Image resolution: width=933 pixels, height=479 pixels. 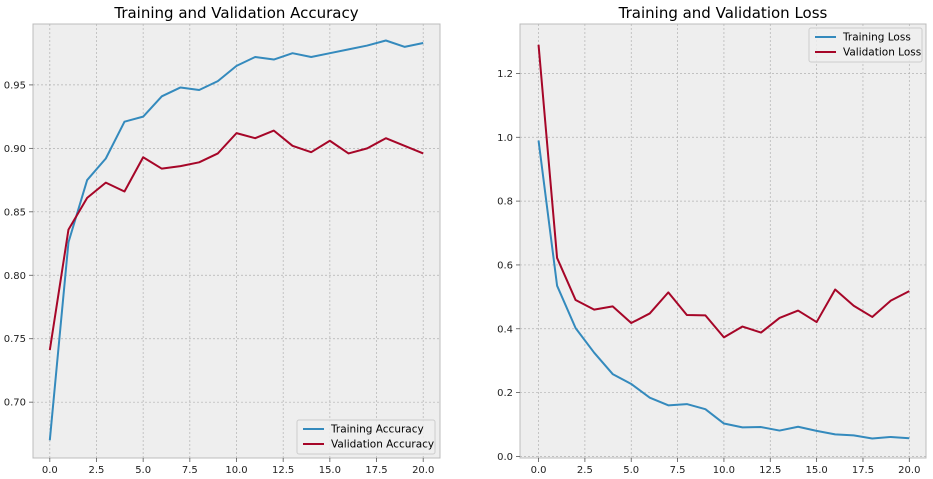 I want to click on loss-y-tick-label: 0.0, so click(x=505, y=457).